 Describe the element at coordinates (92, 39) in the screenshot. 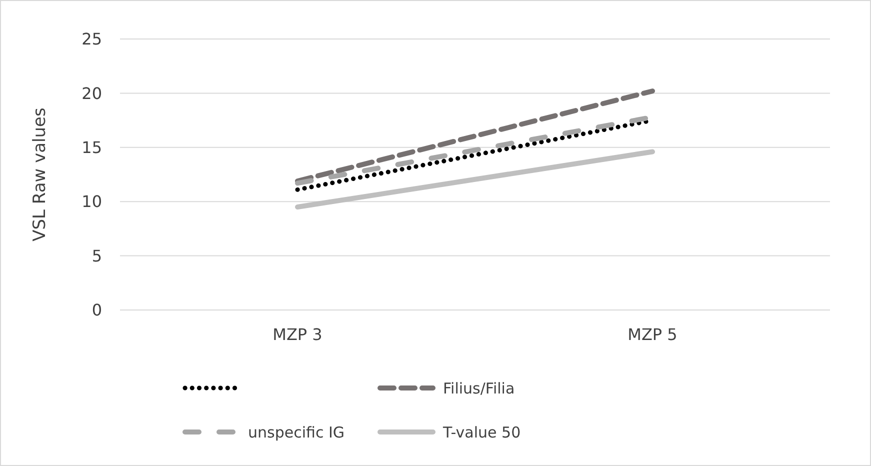

I see `y-tick-label: 25` at that location.